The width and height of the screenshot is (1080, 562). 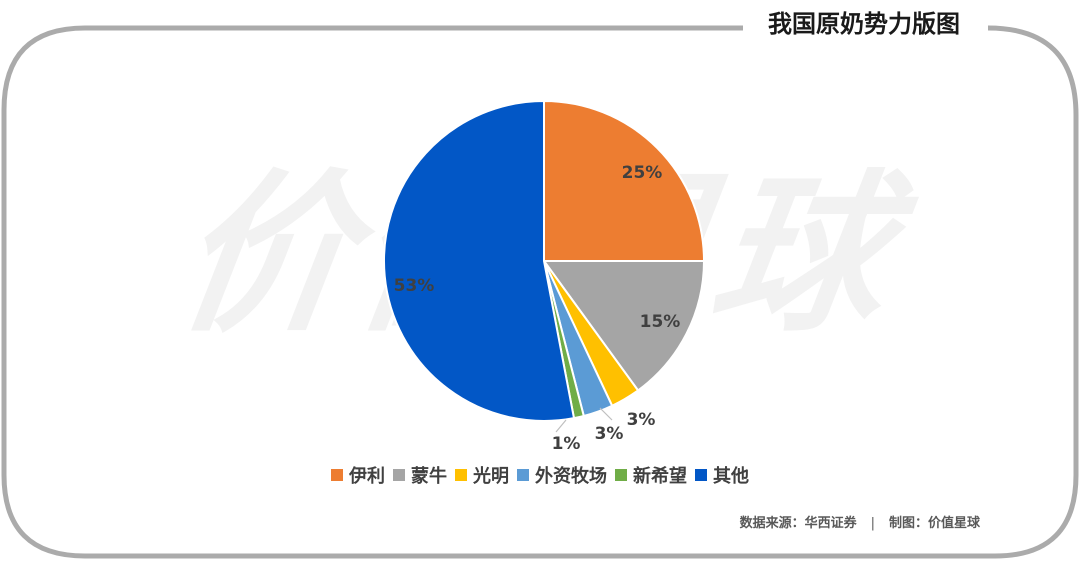 What do you see at coordinates (571, 476) in the screenshot?
I see `legend-label: 外资牧场` at bounding box center [571, 476].